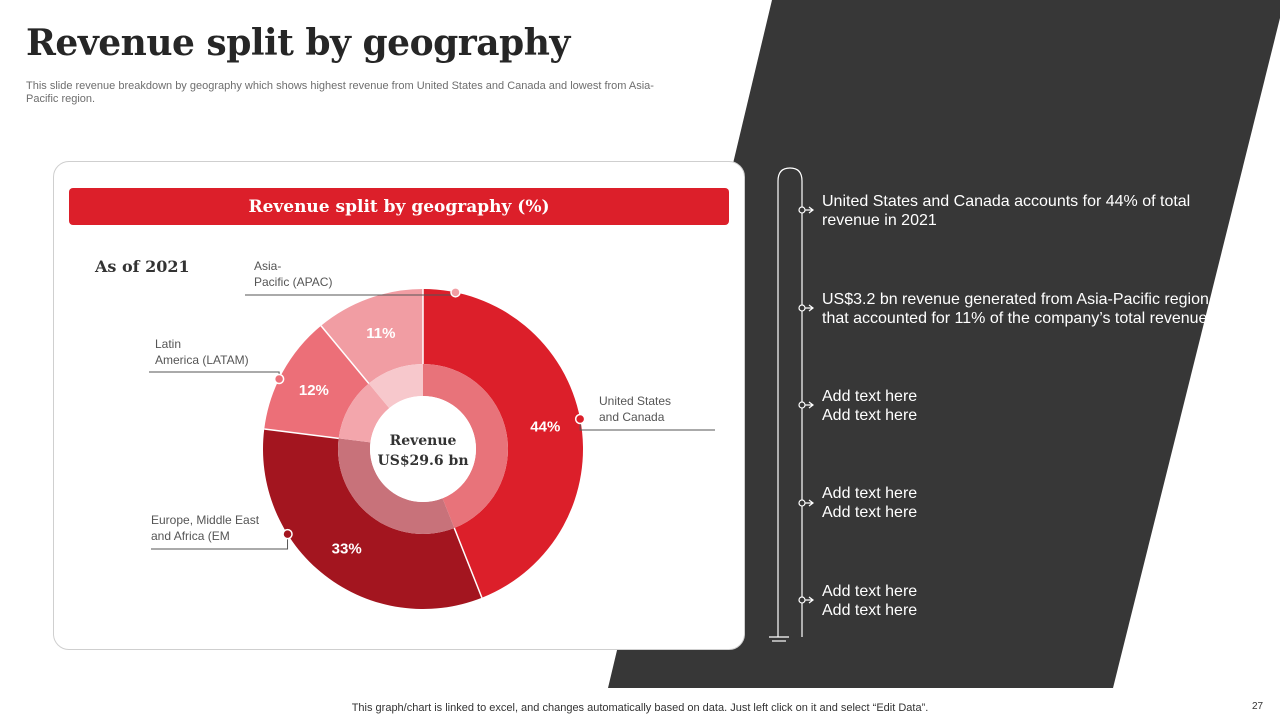  Describe the element at coordinates (205, 528) in the screenshot. I see `label-emea: Europe, Middle East and Africa (EM` at that location.